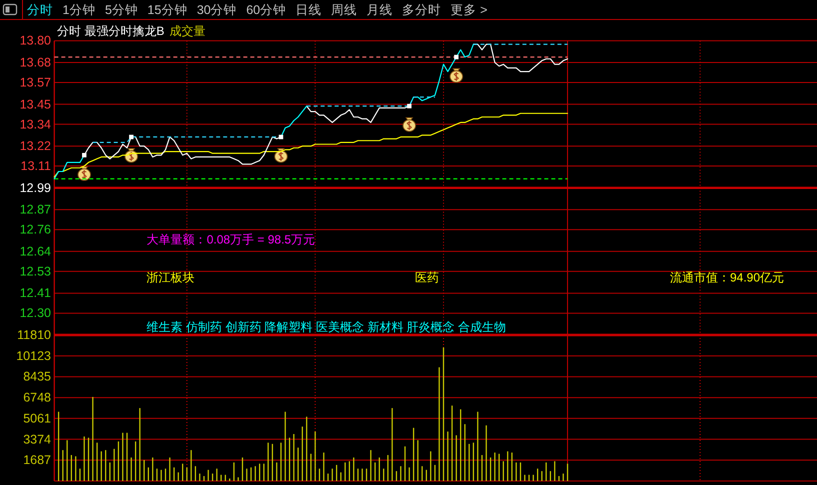  I want to click on annotation: 维生素 仿制药 创新药 降解塑料 医美概念 新材料 肝炎概念 合成生物, so click(326, 327).